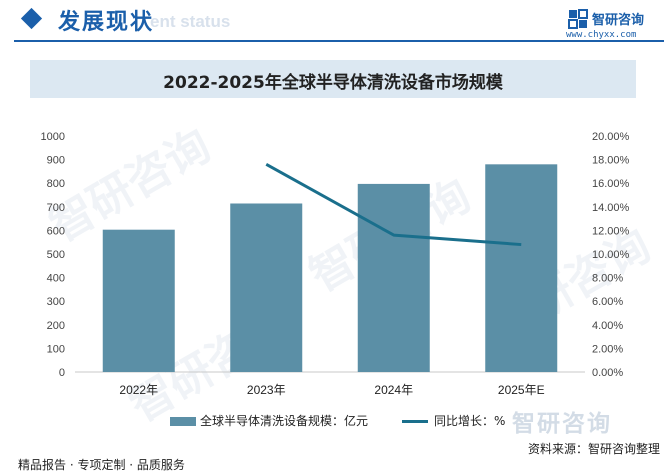 This screenshot has height=473, width=672. I want to click on legend-item-bar: 全球半导体清洗设备规模：亿元, so click(269, 420).